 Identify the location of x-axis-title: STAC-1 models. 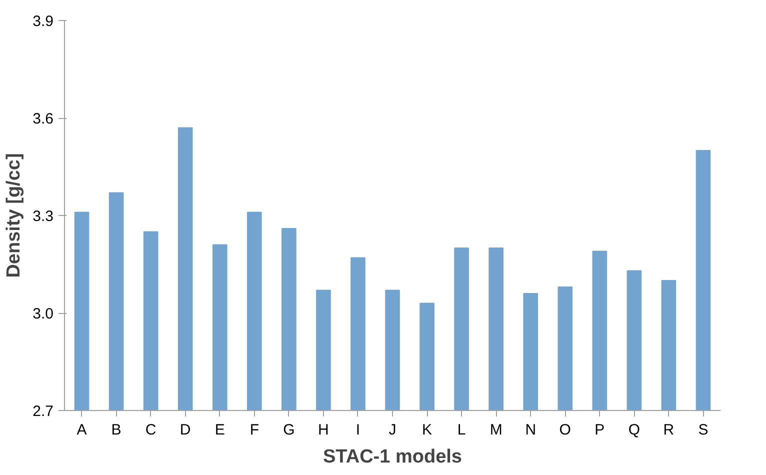
(392, 457).